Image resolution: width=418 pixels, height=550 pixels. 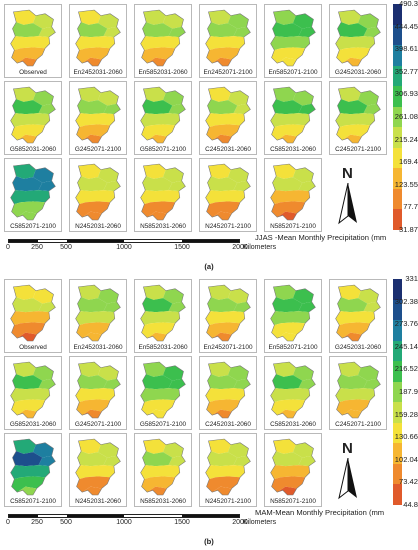 I want to click on legend-tick-label: 490.3, so click(x=408, y=4).